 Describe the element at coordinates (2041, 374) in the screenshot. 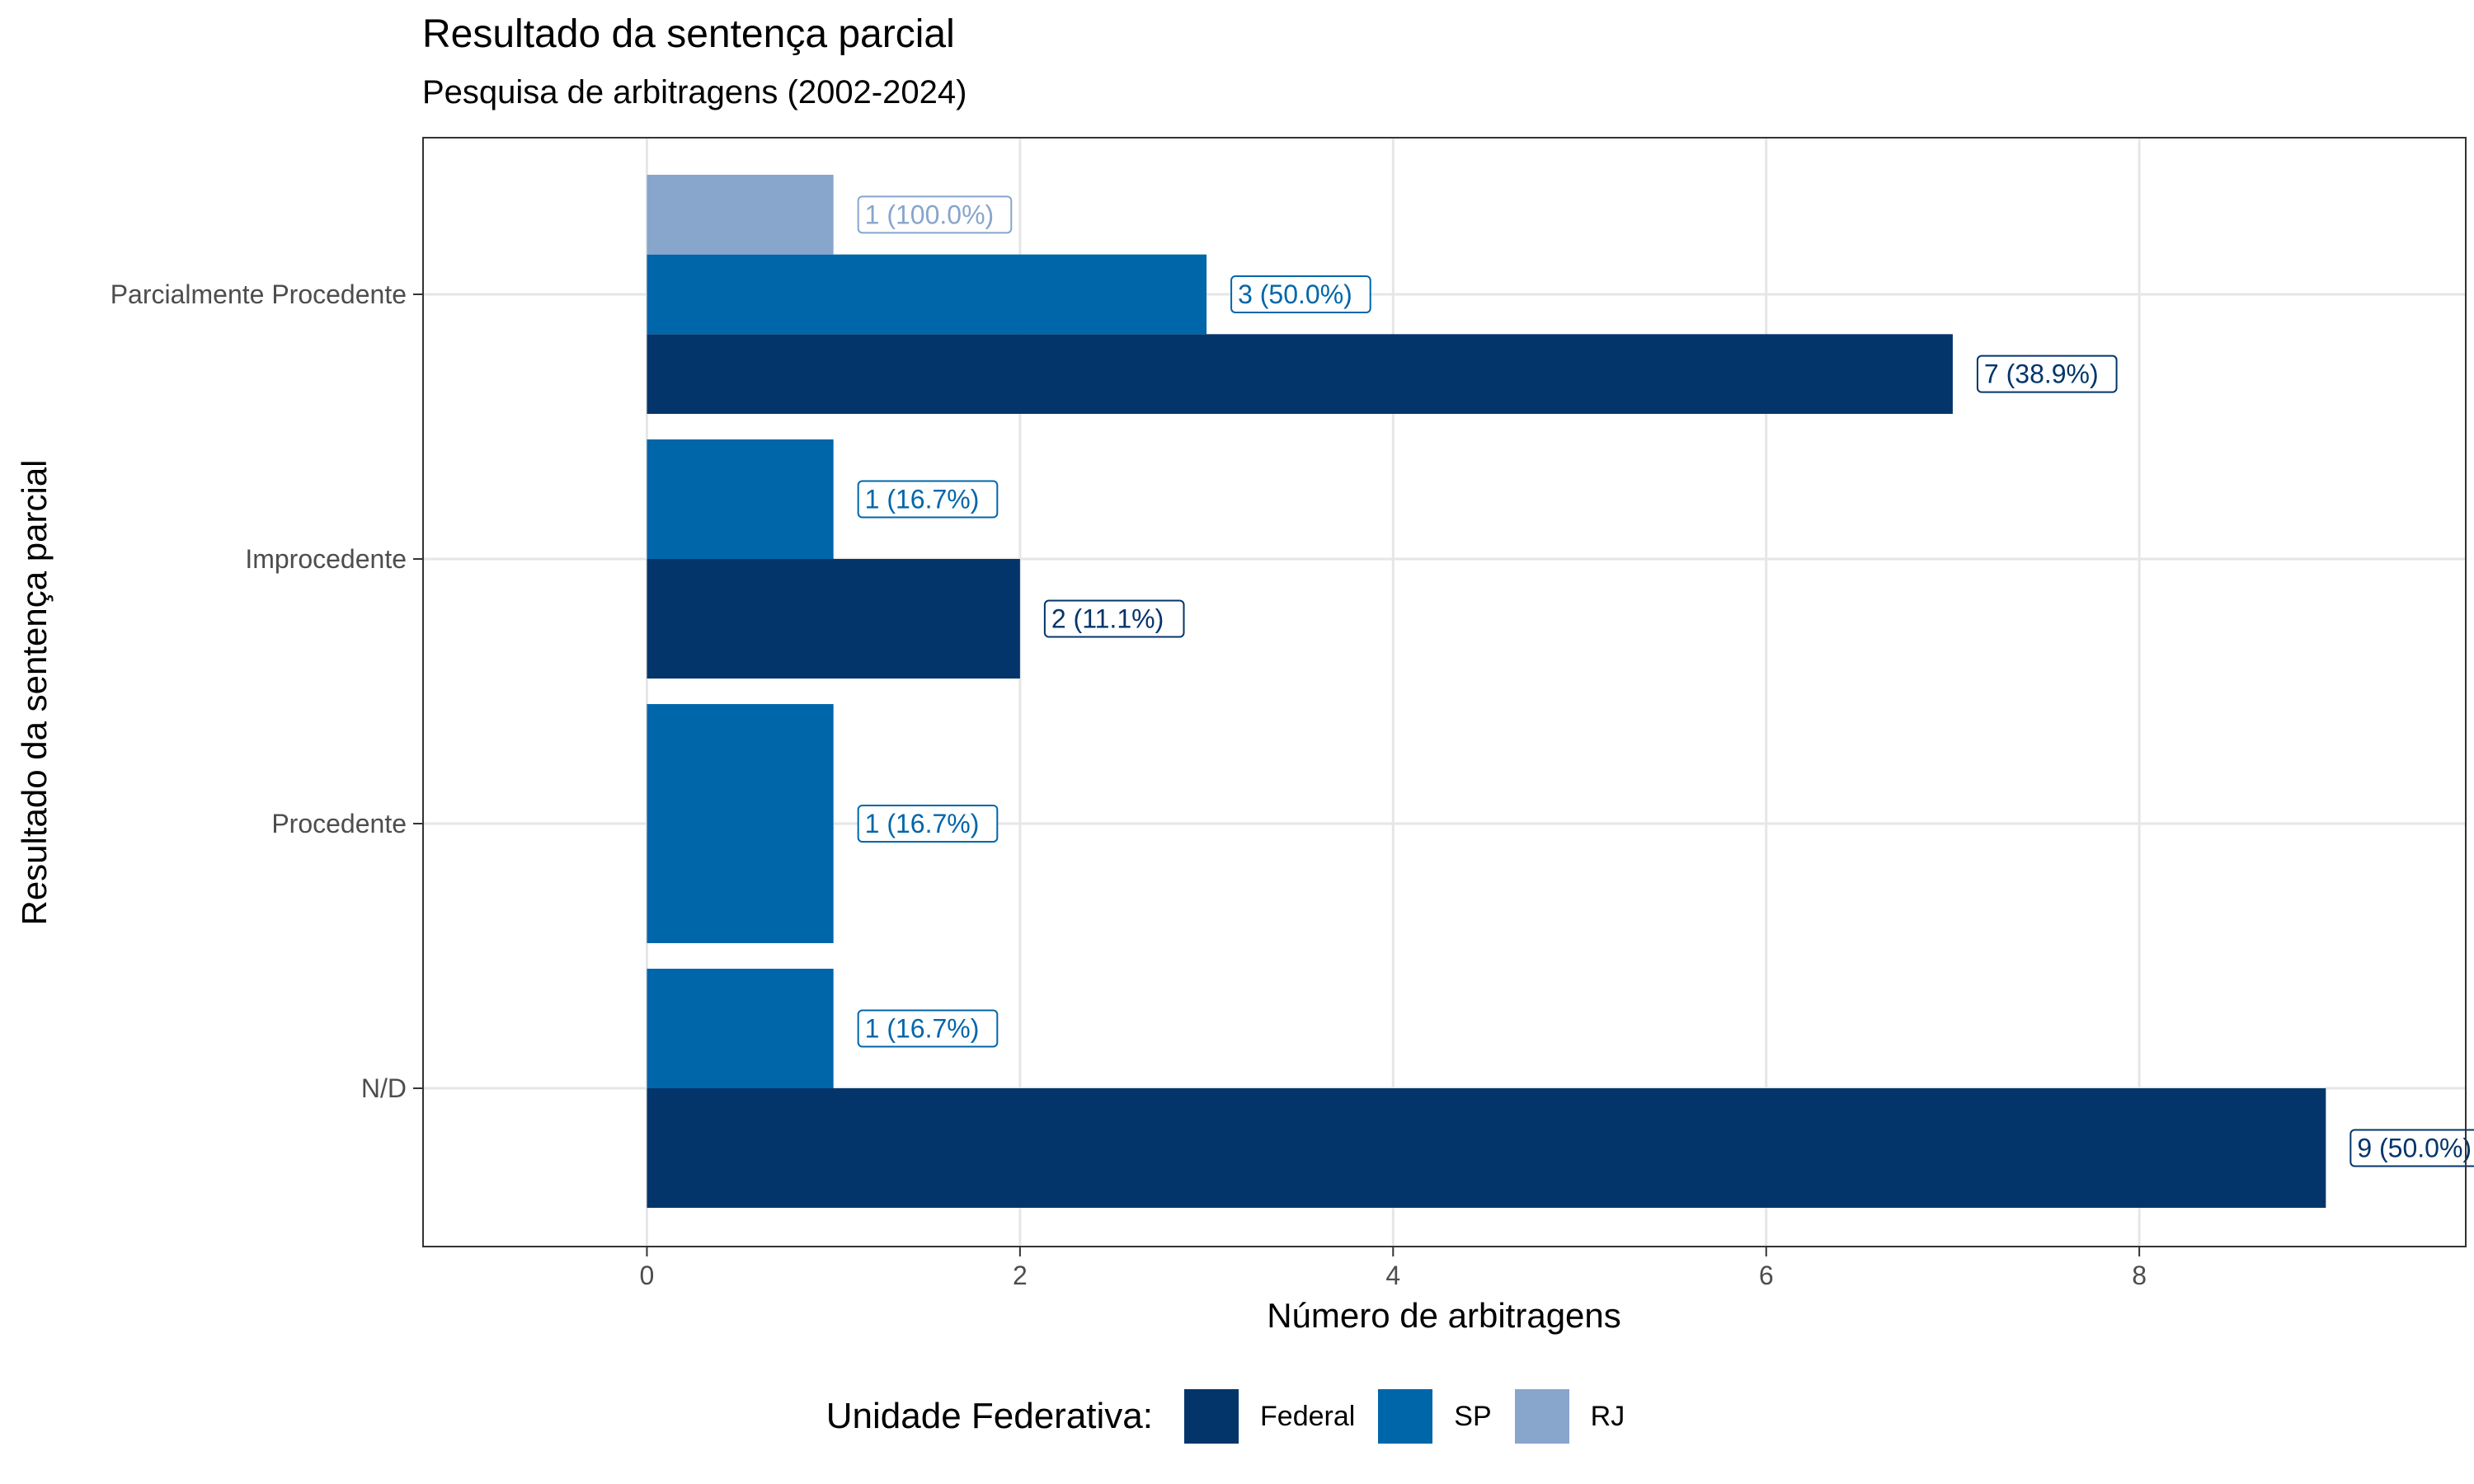

I see `data-label-text: 7 (38.9%)` at that location.